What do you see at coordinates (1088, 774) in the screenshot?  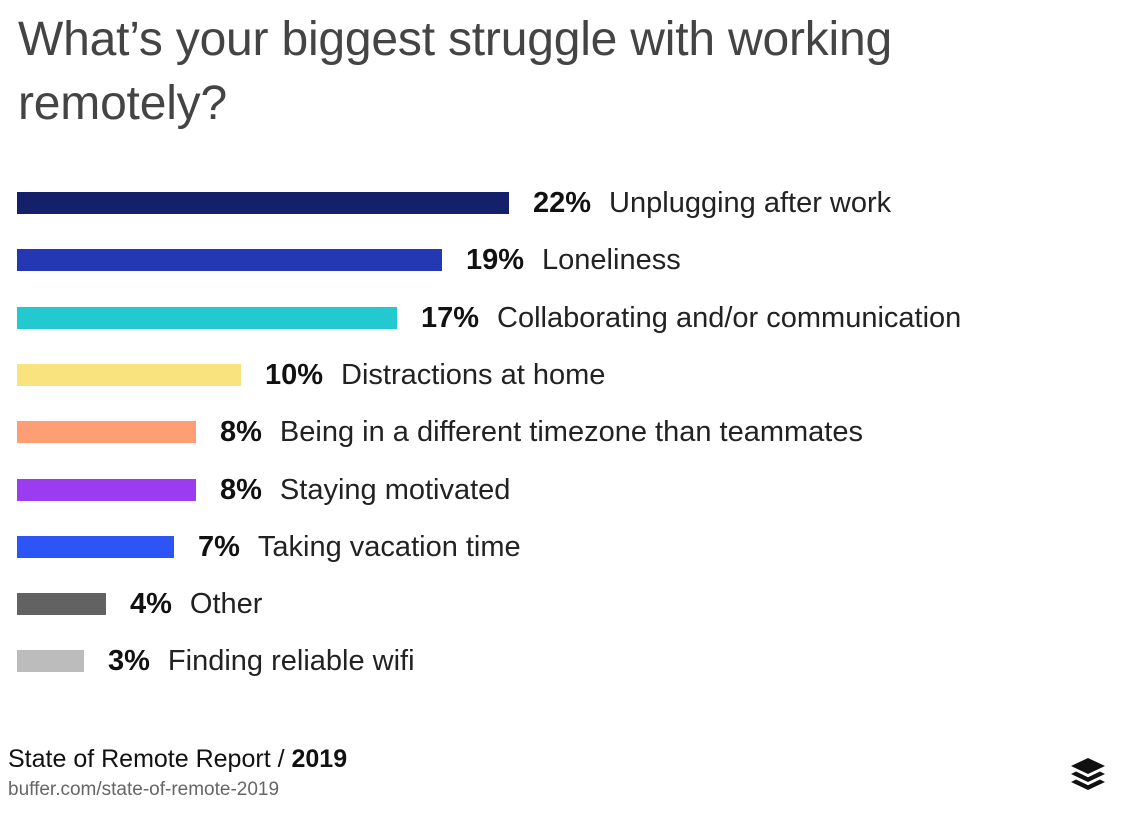 I see `buffer-stack-logo-icon` at bounding box center [1088, 774].